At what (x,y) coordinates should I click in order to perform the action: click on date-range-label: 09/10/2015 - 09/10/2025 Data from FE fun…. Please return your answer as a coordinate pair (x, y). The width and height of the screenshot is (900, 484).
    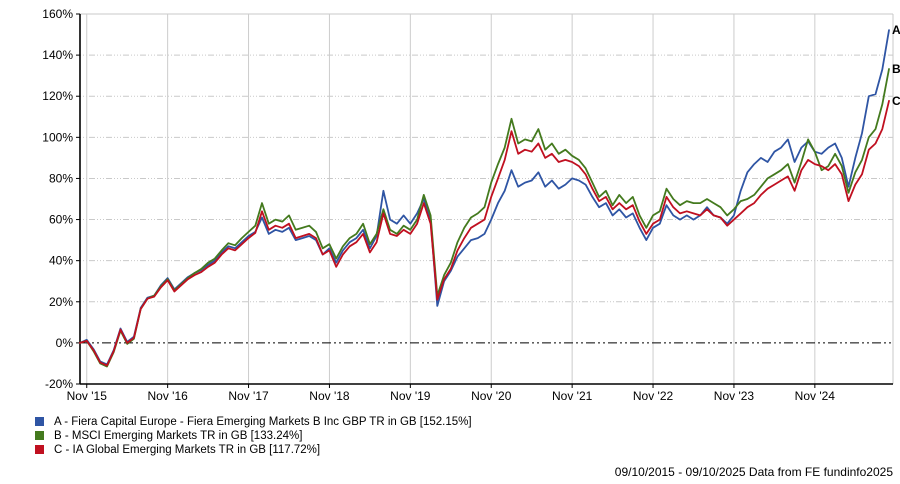
    Looking at the image, I should click on (753, 472).